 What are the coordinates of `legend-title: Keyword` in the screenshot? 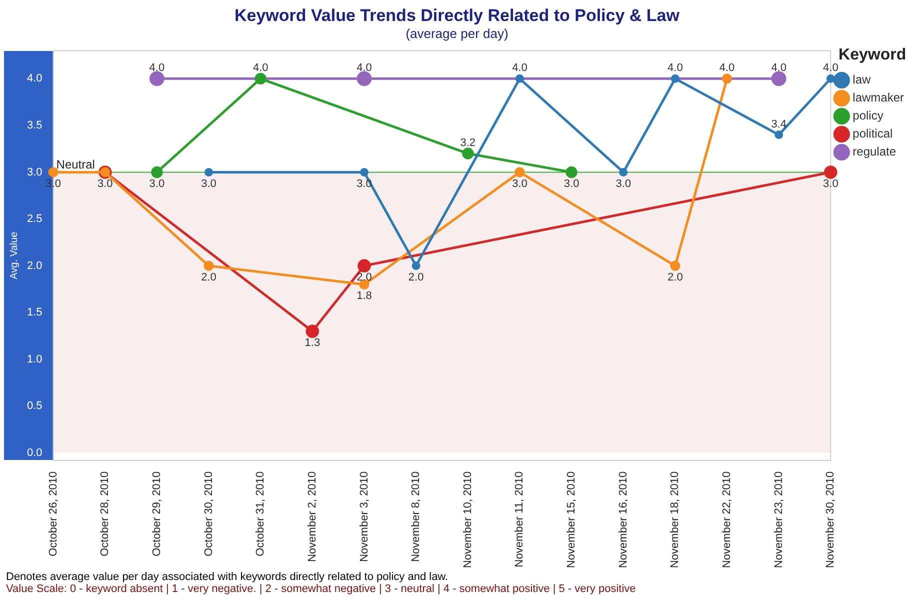 It's located at (872, 55).